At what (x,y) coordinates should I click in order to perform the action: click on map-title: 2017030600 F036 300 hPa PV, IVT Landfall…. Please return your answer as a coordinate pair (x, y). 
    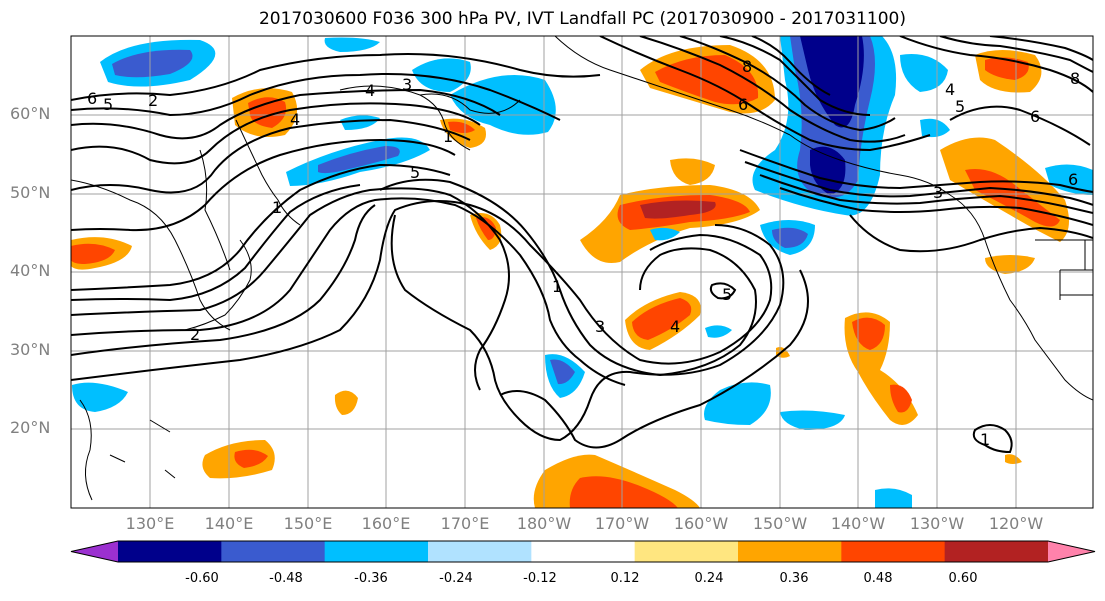
    Looking at the image, I should click on (582, 19).